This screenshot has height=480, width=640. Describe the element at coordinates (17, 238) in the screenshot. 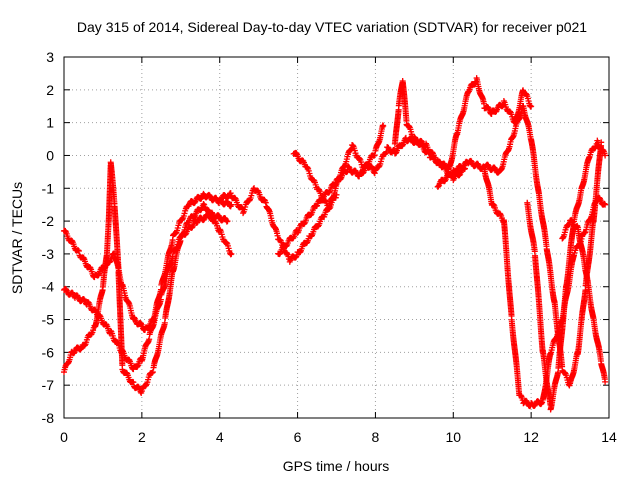

I see `y-axis-label: SDTVAR / TECUs` at that location.